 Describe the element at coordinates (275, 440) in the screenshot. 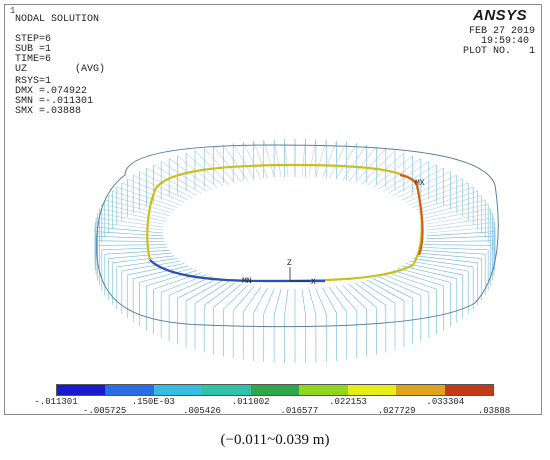

I see `figure-caption: (−0.011~0.039 m)` at that location.